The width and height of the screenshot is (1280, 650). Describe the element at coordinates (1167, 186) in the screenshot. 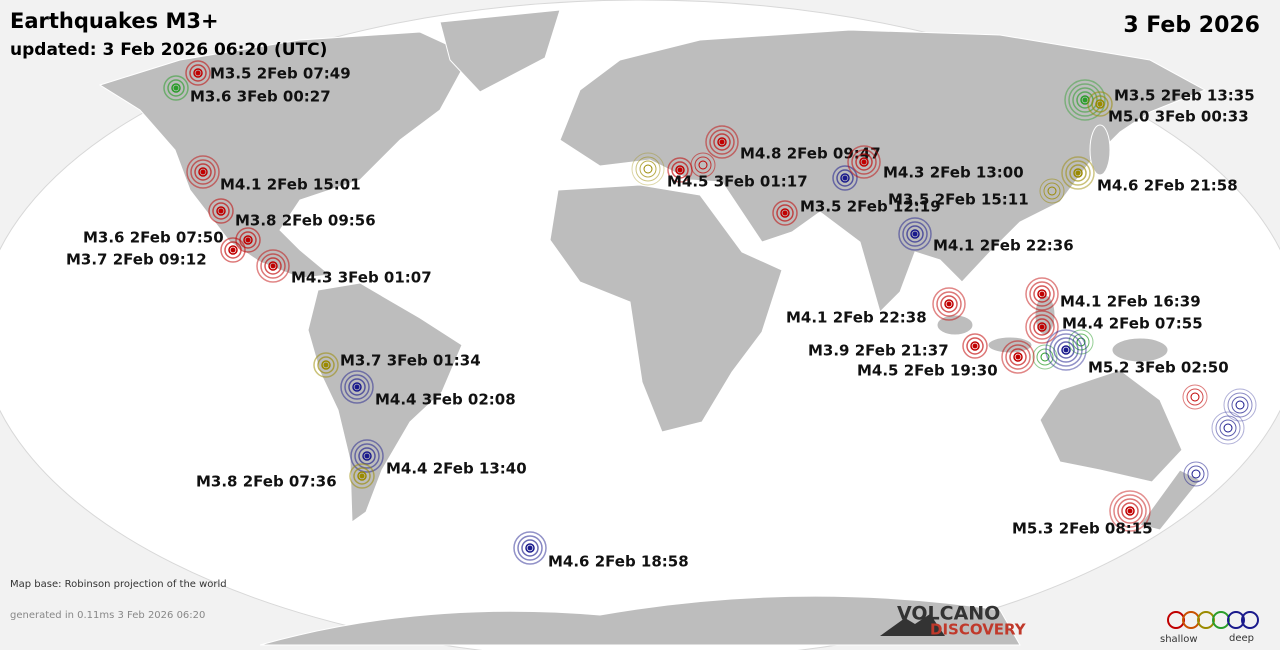

I see `quake-label: M4.6 2Feb 21:58` at that location.